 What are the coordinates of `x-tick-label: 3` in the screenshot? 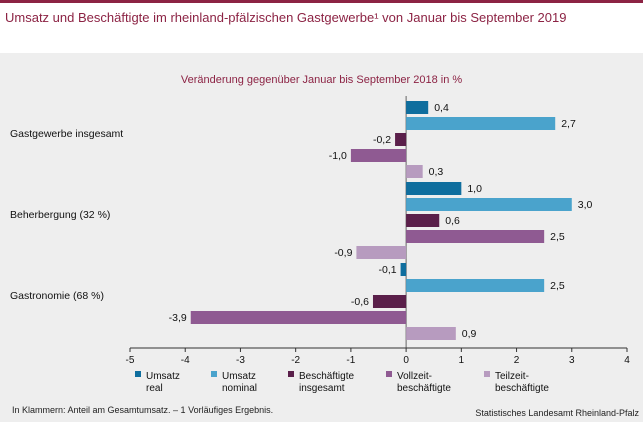 It's located at (572, 360).